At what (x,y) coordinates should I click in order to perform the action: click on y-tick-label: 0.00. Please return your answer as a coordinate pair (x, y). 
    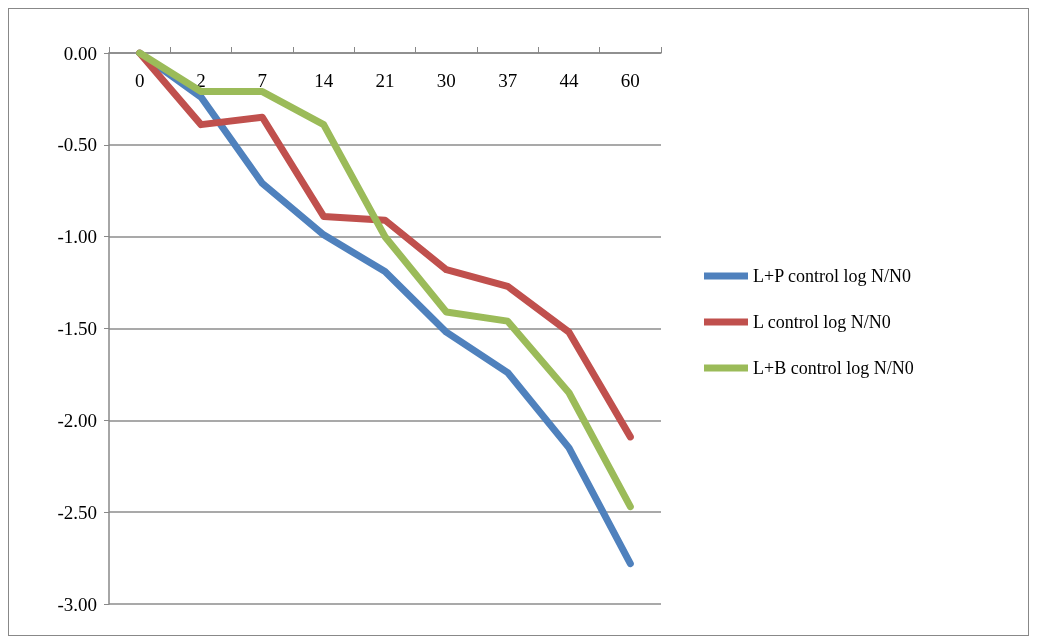
    Looking at the image, I should click on (80, 53).